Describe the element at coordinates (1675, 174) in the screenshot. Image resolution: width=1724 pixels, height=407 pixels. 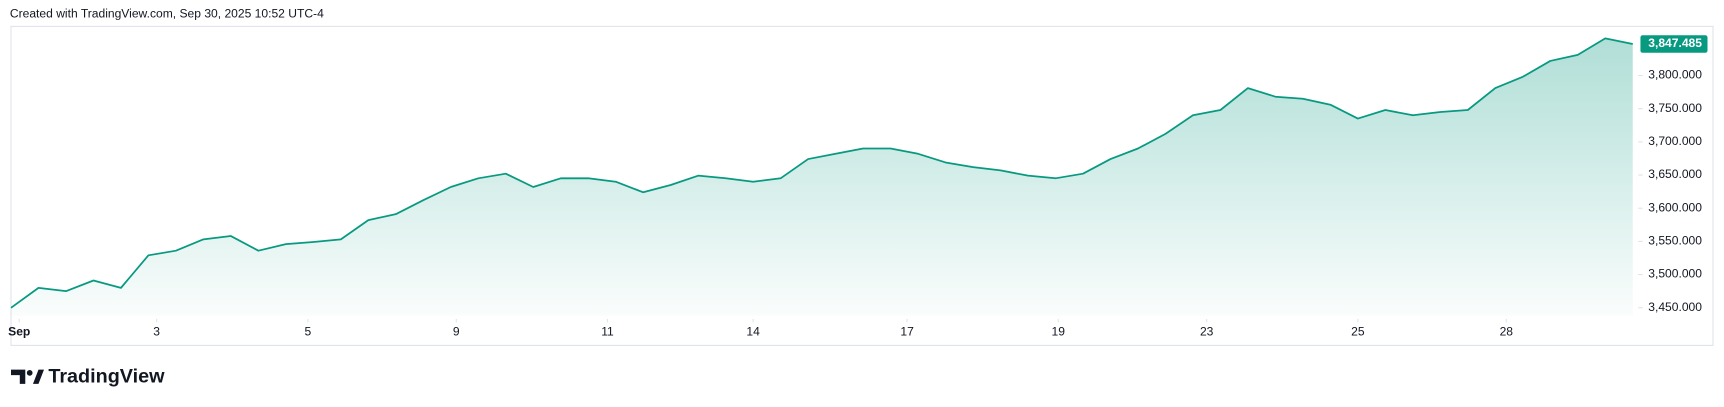
I see `y-tick-label: 3,650.000` at that location.